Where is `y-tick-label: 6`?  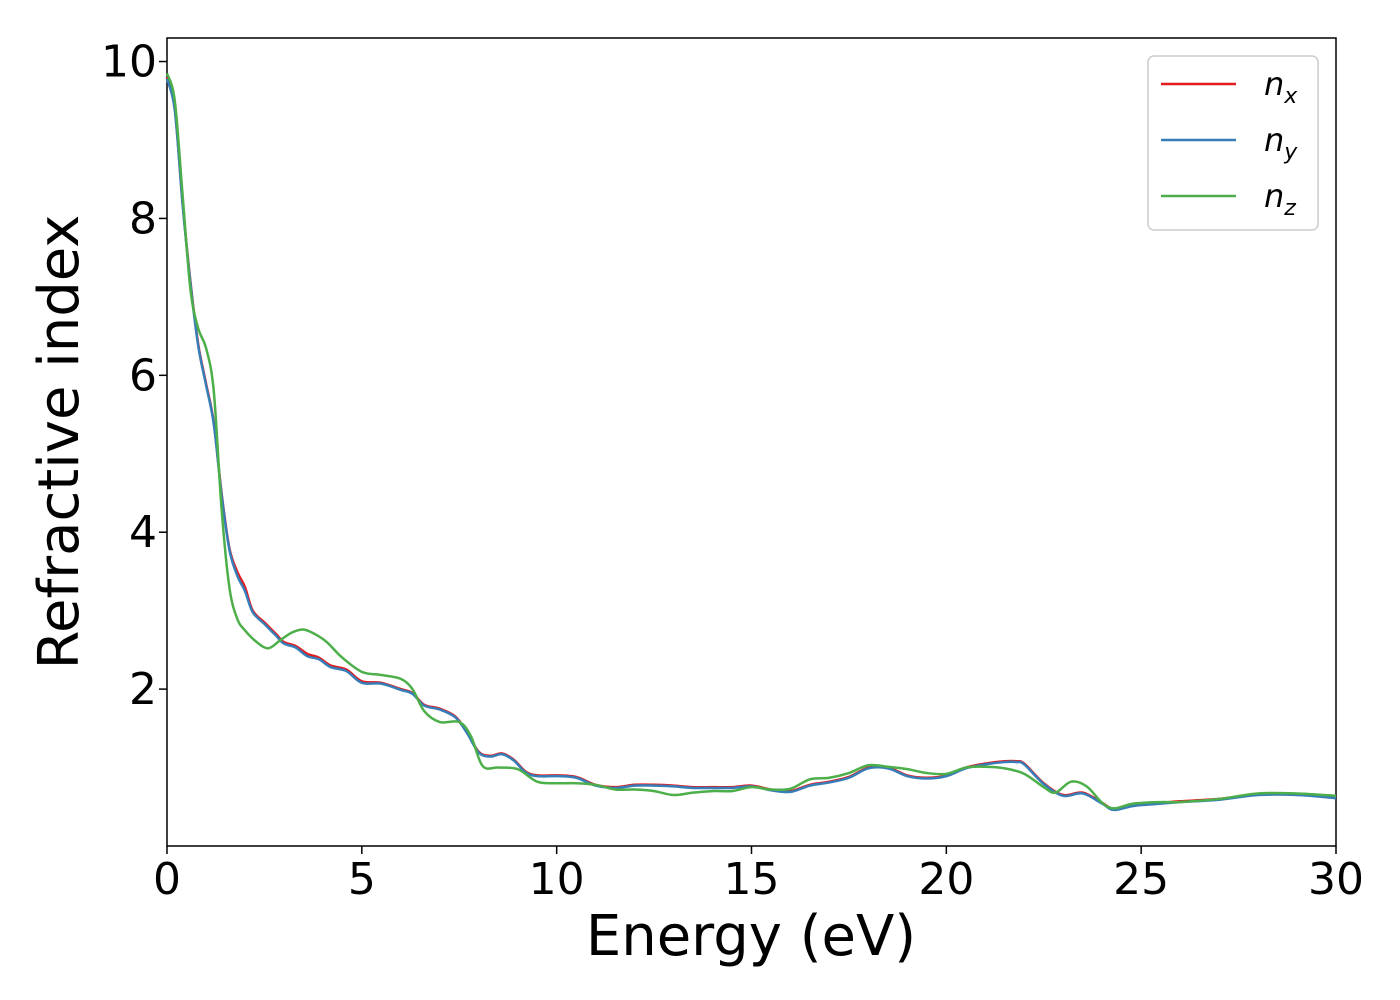
y-tick-label: 6 is located at coordinates (143, 375).